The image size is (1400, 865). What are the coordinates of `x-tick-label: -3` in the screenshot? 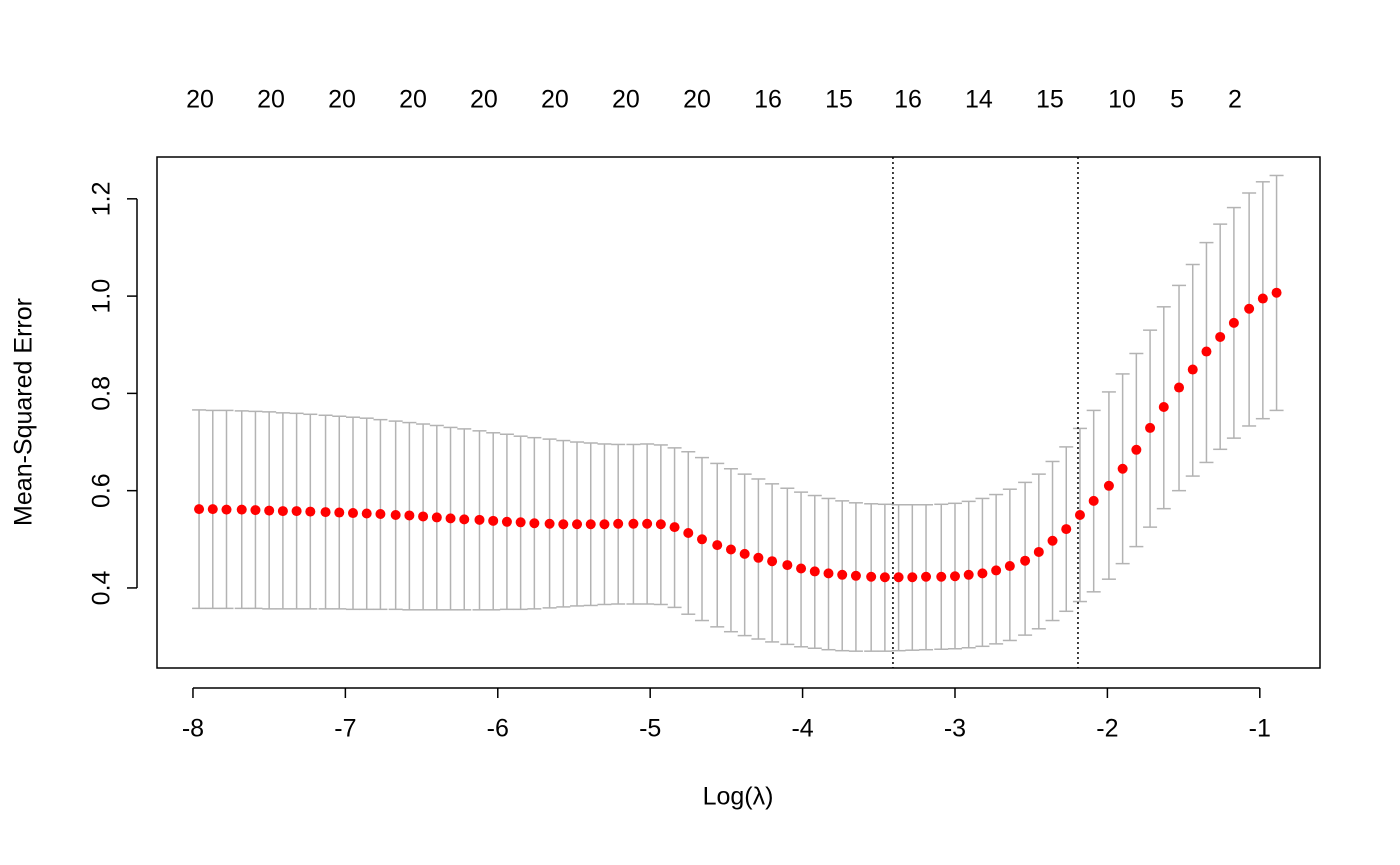 It's located at (955, 729).